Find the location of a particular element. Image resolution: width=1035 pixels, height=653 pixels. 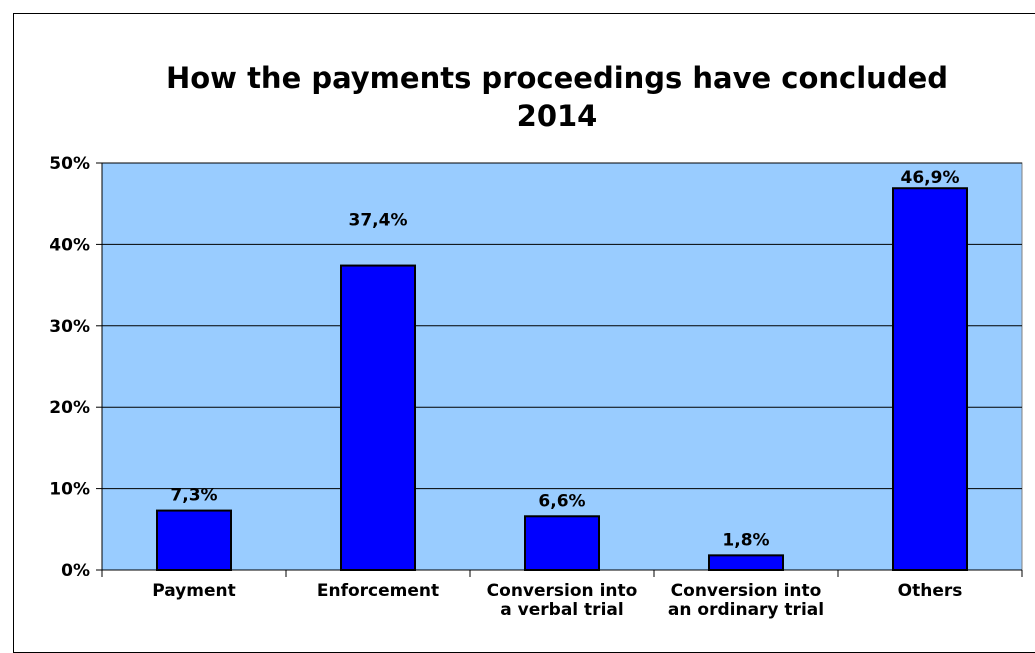

data-label: 37,4% is located at coordinates (378, 221).